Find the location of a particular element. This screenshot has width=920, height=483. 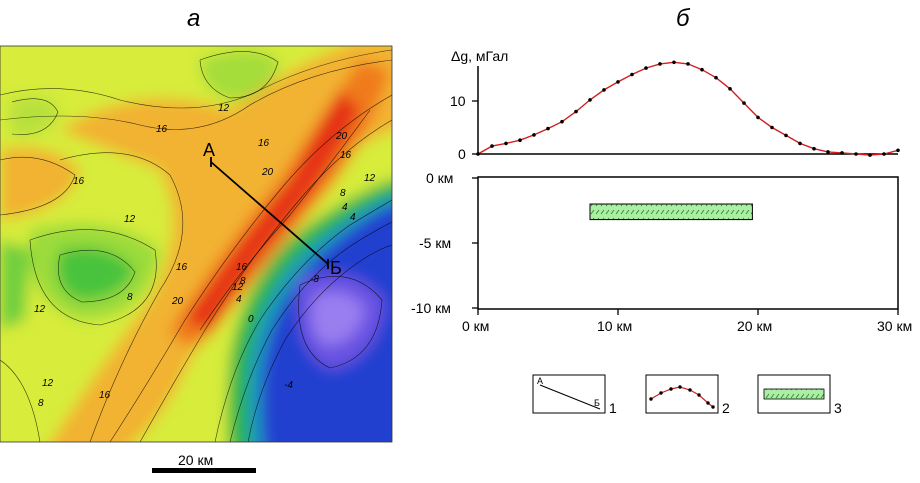

distance-label: 10 км is located at coordinates (614, 326).